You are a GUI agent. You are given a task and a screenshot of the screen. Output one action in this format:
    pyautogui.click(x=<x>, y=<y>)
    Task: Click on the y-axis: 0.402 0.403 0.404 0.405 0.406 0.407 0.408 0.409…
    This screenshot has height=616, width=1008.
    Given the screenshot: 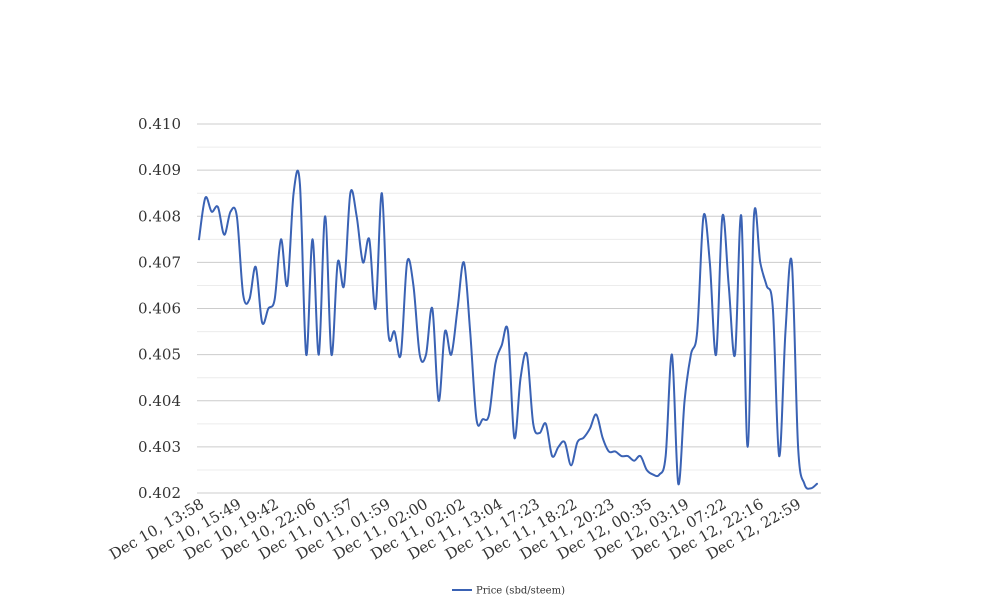 What is the action you would take?
    pyautogui.click(x=159, y=308)
    